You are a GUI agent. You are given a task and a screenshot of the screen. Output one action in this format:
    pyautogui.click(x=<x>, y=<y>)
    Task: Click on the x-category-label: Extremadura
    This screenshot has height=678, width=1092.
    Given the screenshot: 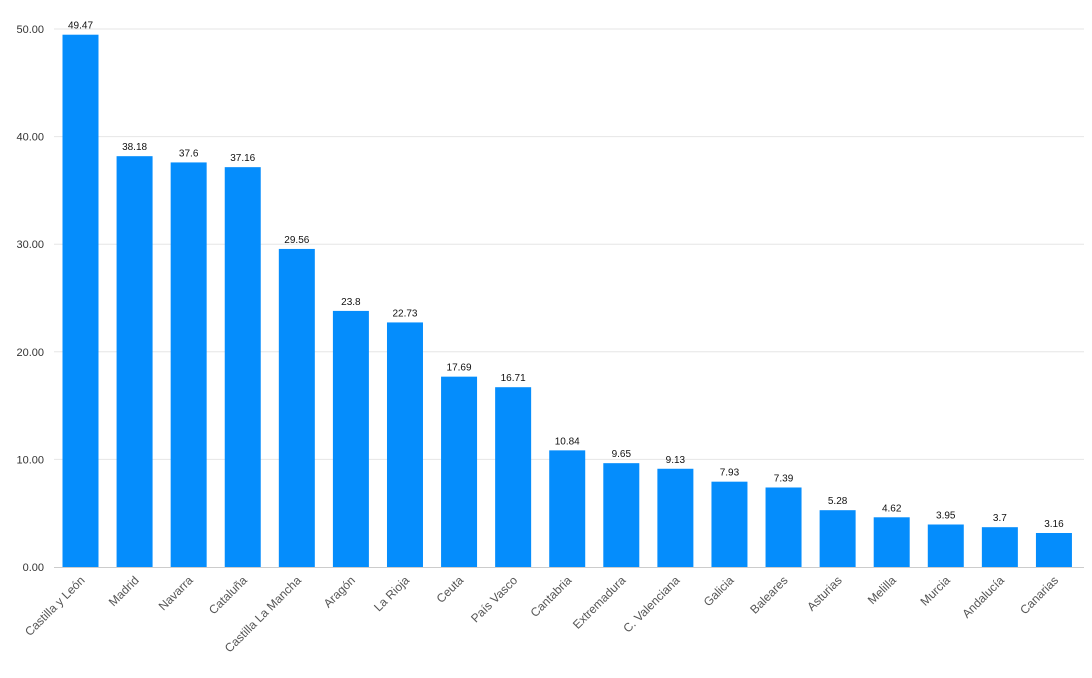 What is the action you would take?
    pyautogui.click(x=599, y=602)
    